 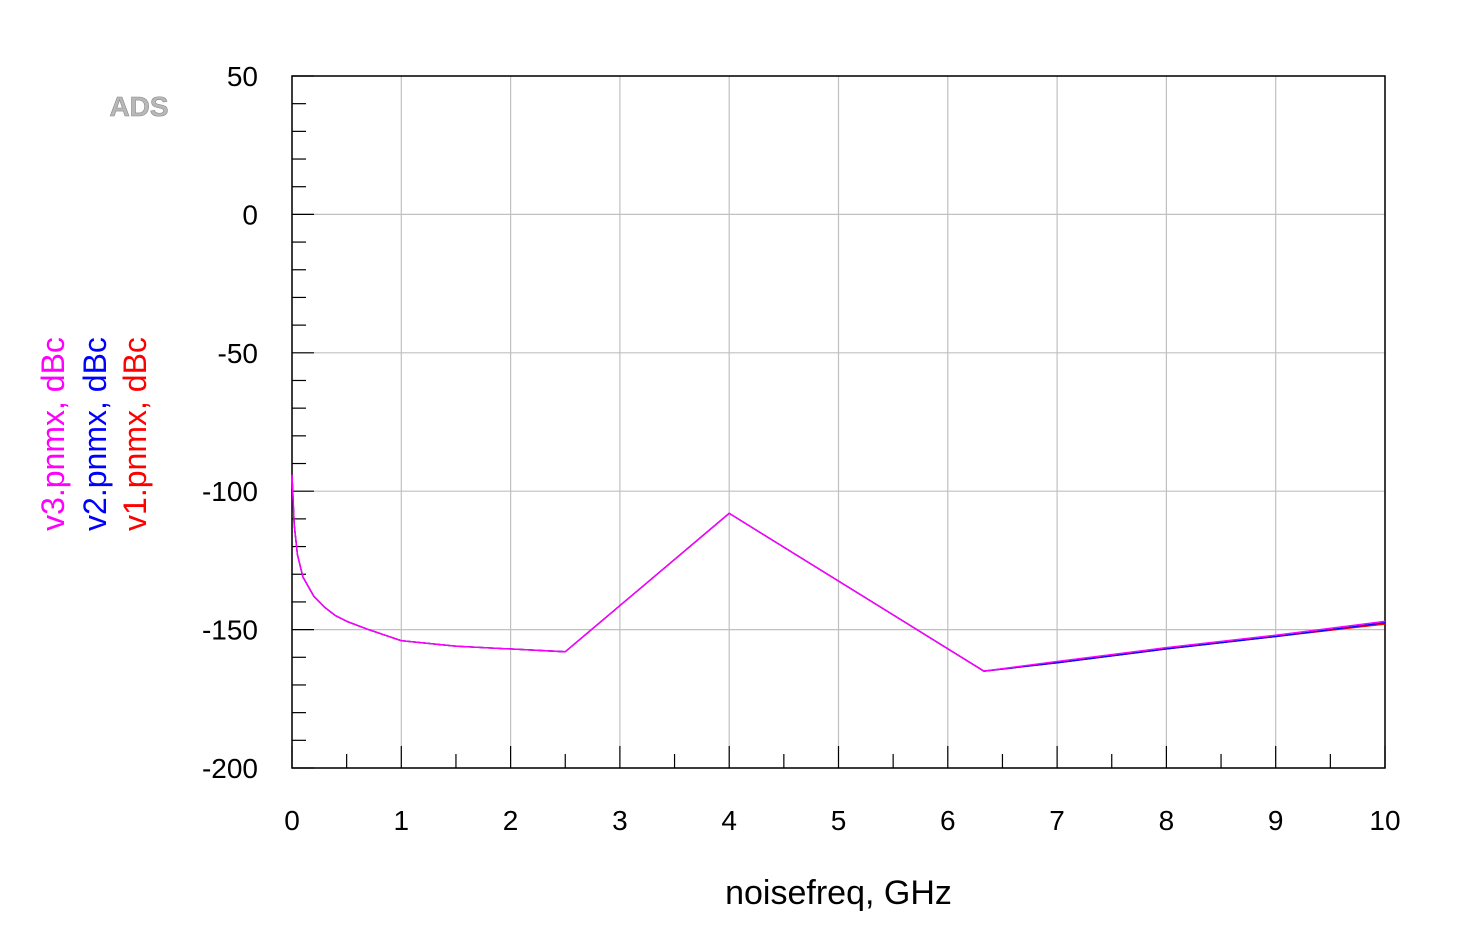 I want to click on x-tick-label: 9, so click(x=1276, y=820).